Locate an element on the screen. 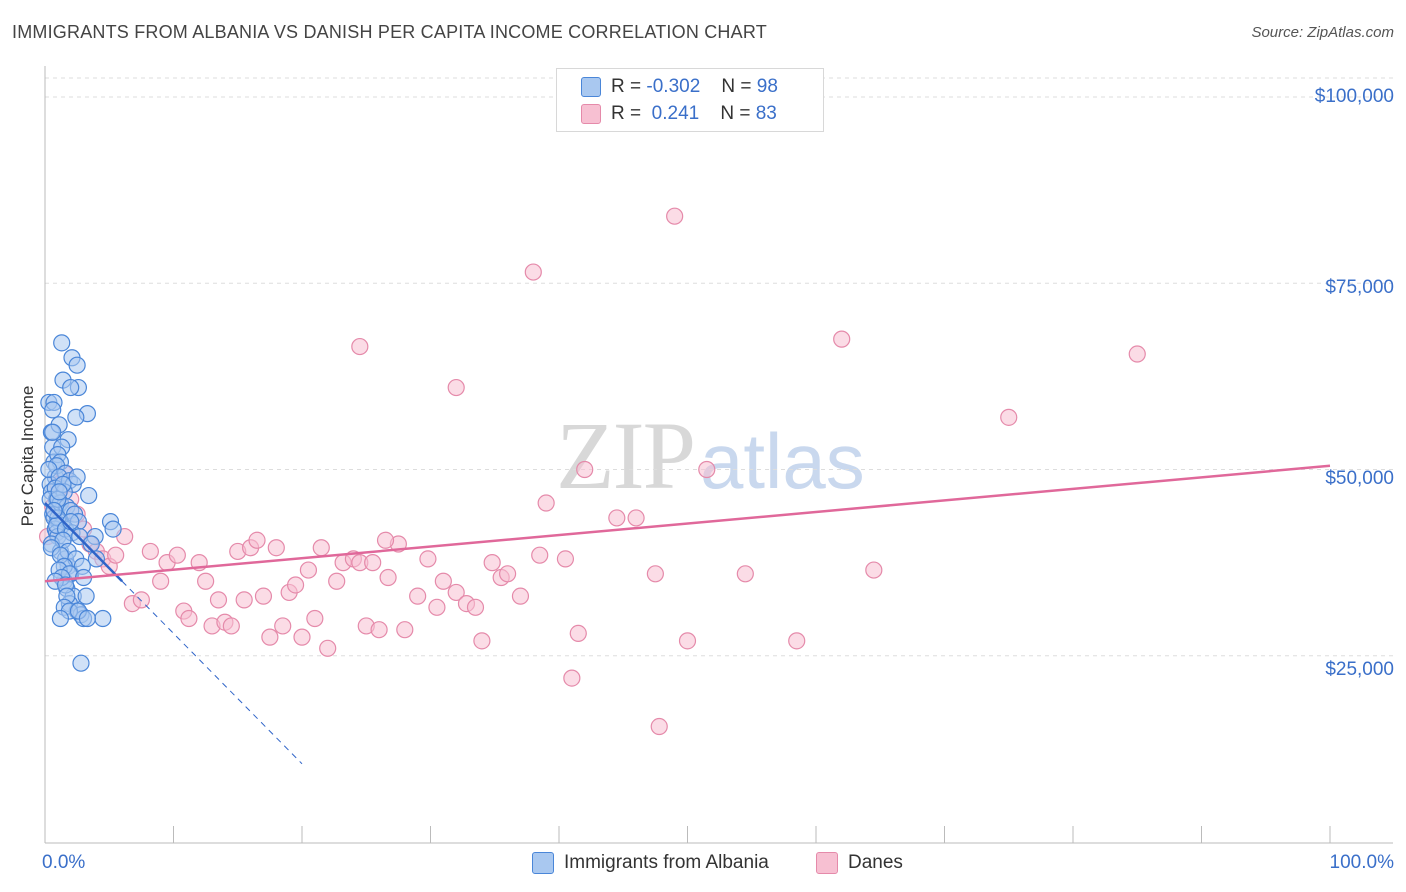 This screenshot has width=1406, height=892. stats-legend: R = -0.302 N = 98 R = 0.241 N = 83 is located at coordinates (690, 100).